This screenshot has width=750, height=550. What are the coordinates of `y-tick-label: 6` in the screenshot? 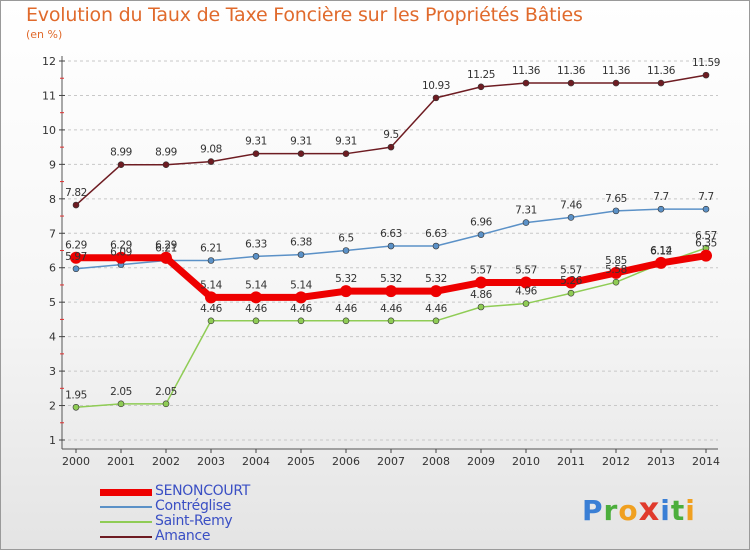 It's located at (52, 268).